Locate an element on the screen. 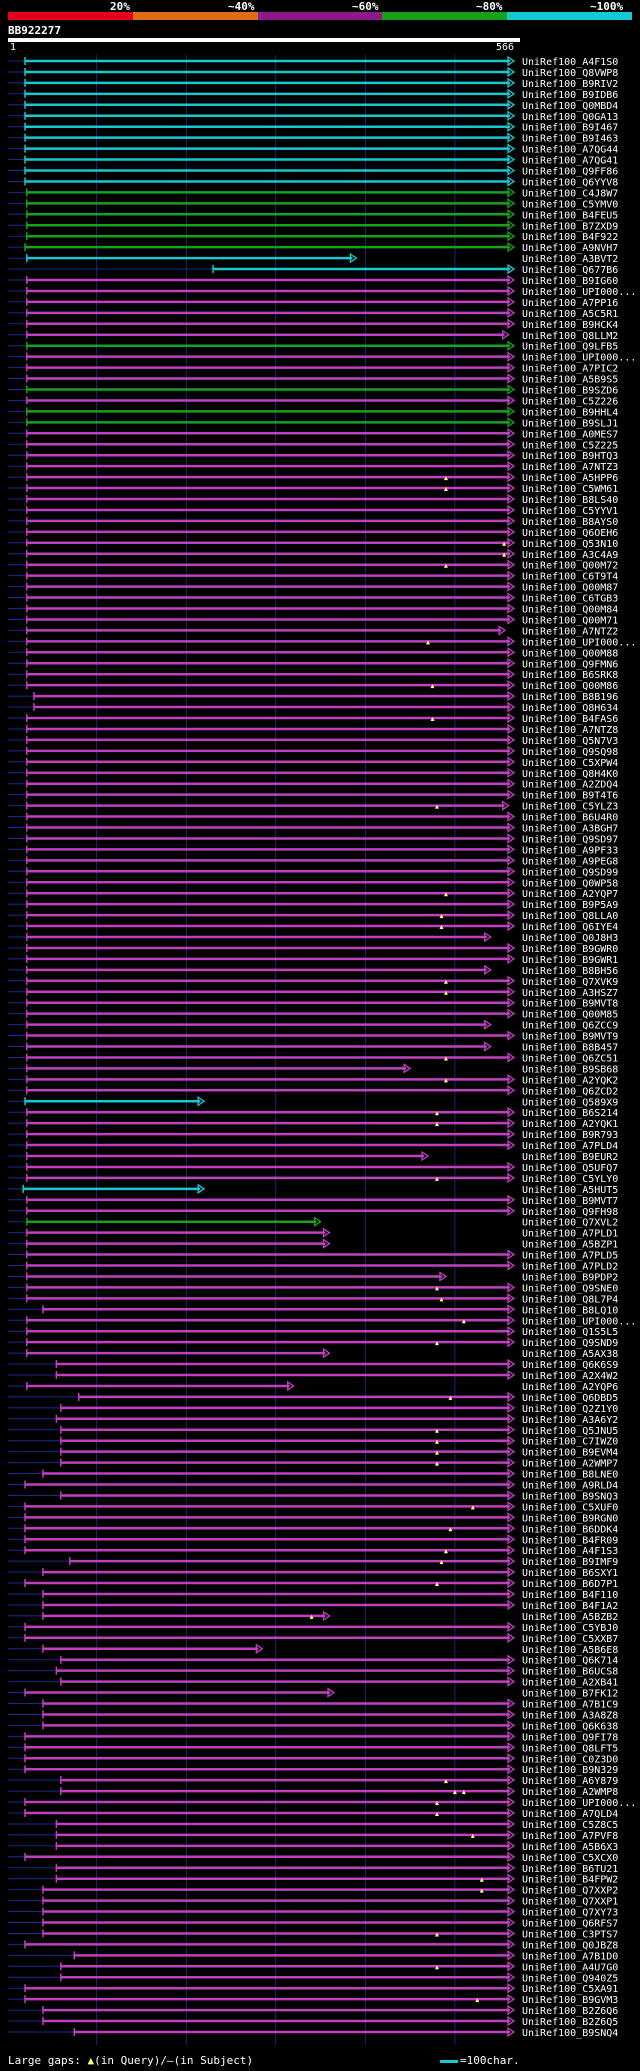 Image resolution: width=640 pixels, height=2071 pixels. hit-row: UniRef100_A5B6X3 is located at coordinates (336, 1846).